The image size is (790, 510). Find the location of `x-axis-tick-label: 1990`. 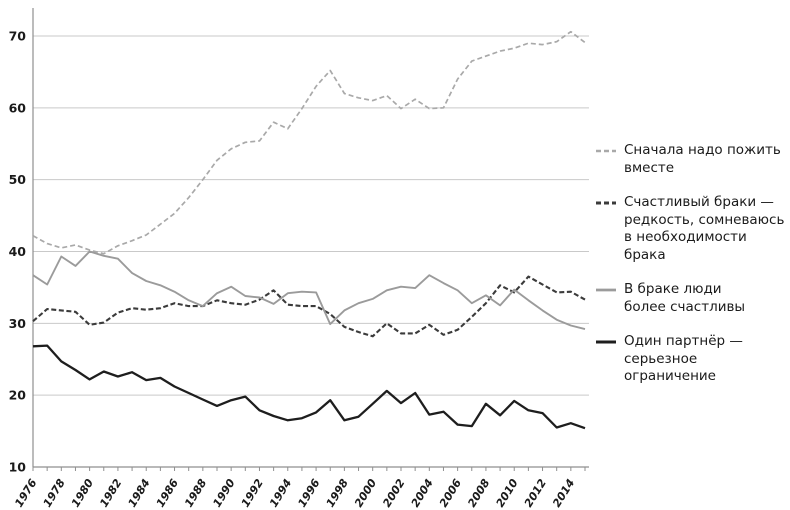

x-axis-tick-label: 1990 is located at coordinates (223, 492).